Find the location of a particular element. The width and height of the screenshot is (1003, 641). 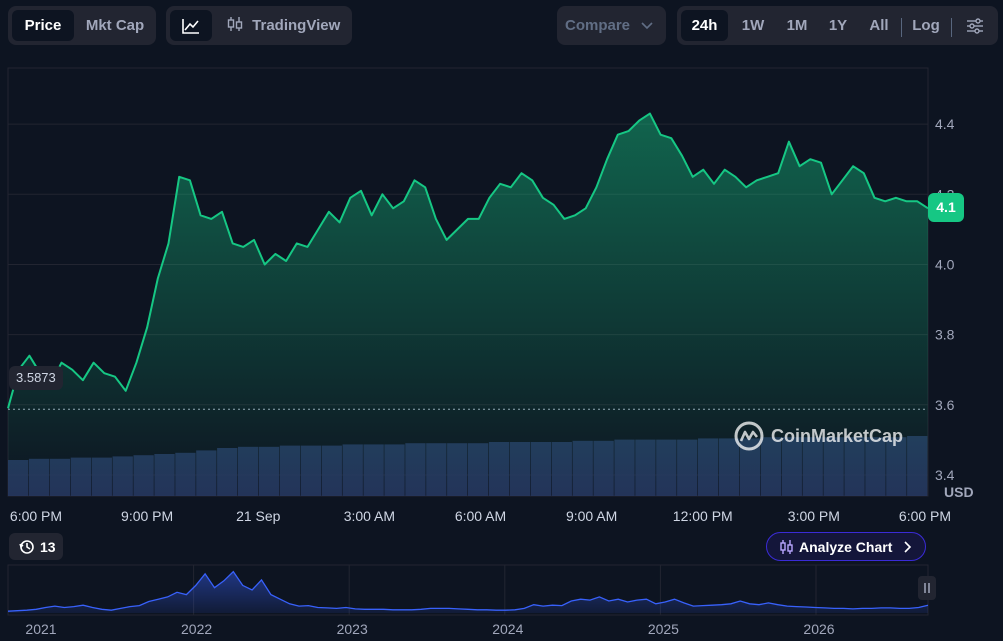

compare-dropdown: Compare is located at coordinates (611, 25).